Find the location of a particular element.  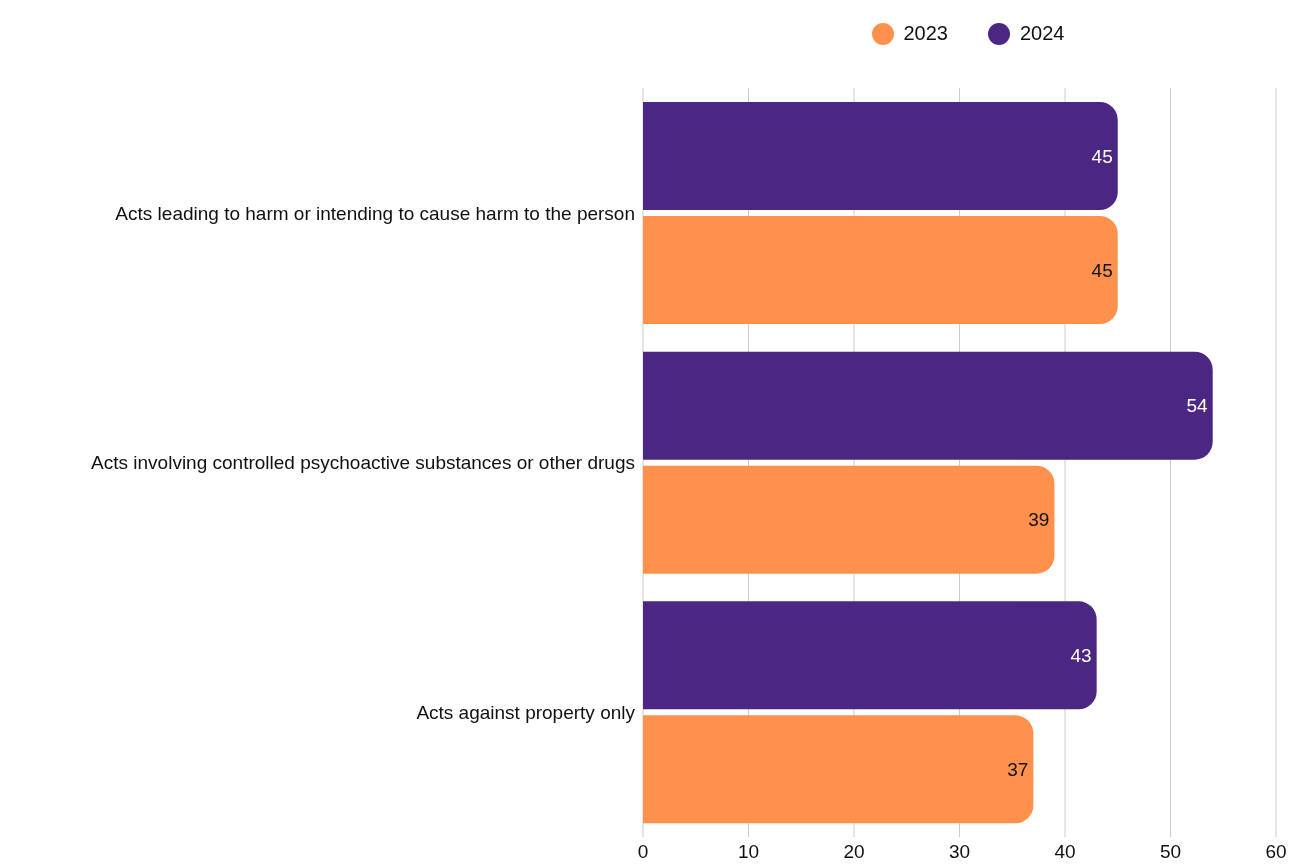

data-label: 37 is located at coordinates (1018, 770).